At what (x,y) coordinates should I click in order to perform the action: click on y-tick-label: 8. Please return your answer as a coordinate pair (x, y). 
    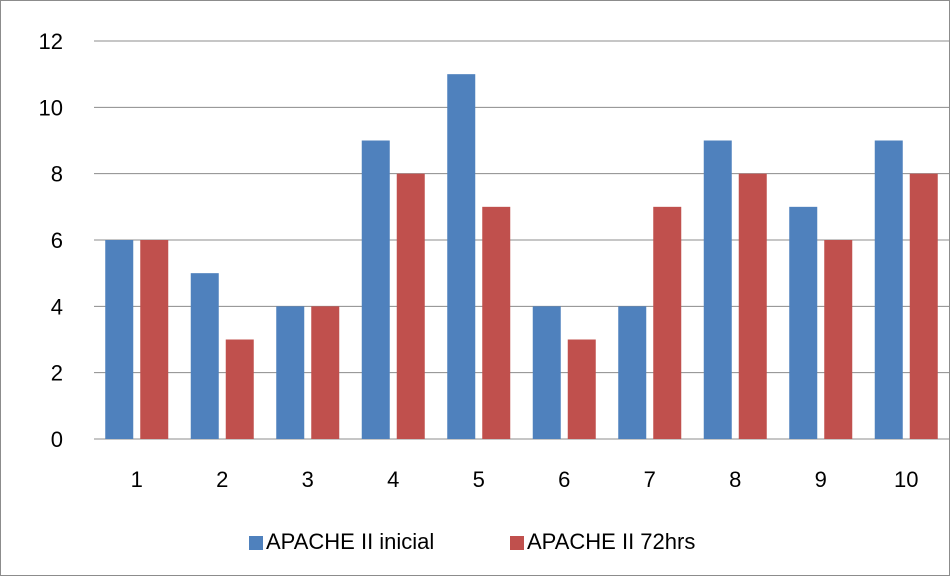
    Looking at the image, I should click on (57, 174).